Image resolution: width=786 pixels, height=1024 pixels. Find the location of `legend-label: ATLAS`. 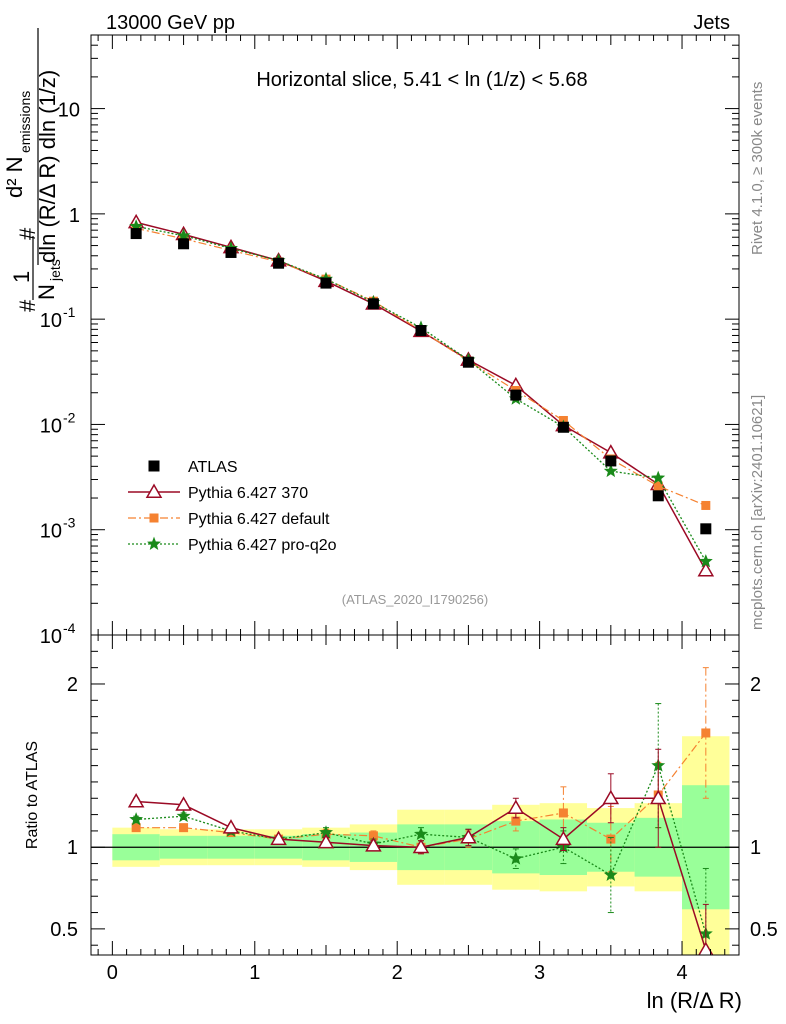

legend-label: ATLAS is located at coordinates (213, 467).